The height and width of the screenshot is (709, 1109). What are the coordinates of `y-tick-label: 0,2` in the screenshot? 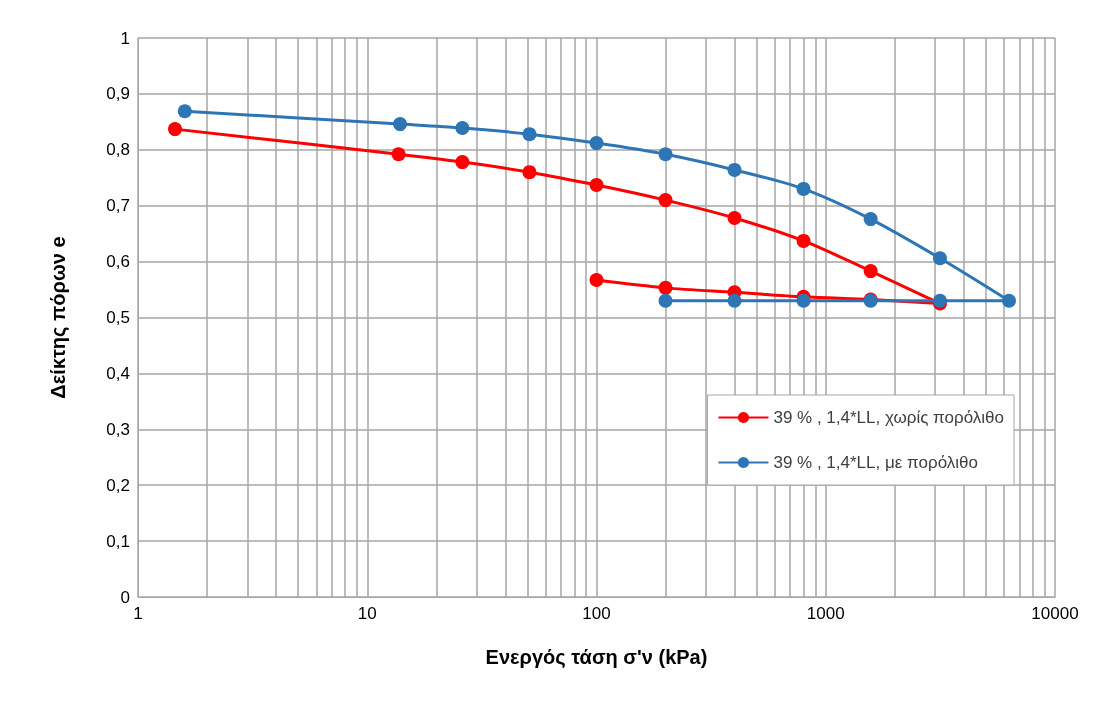 It's located at (118, 485).